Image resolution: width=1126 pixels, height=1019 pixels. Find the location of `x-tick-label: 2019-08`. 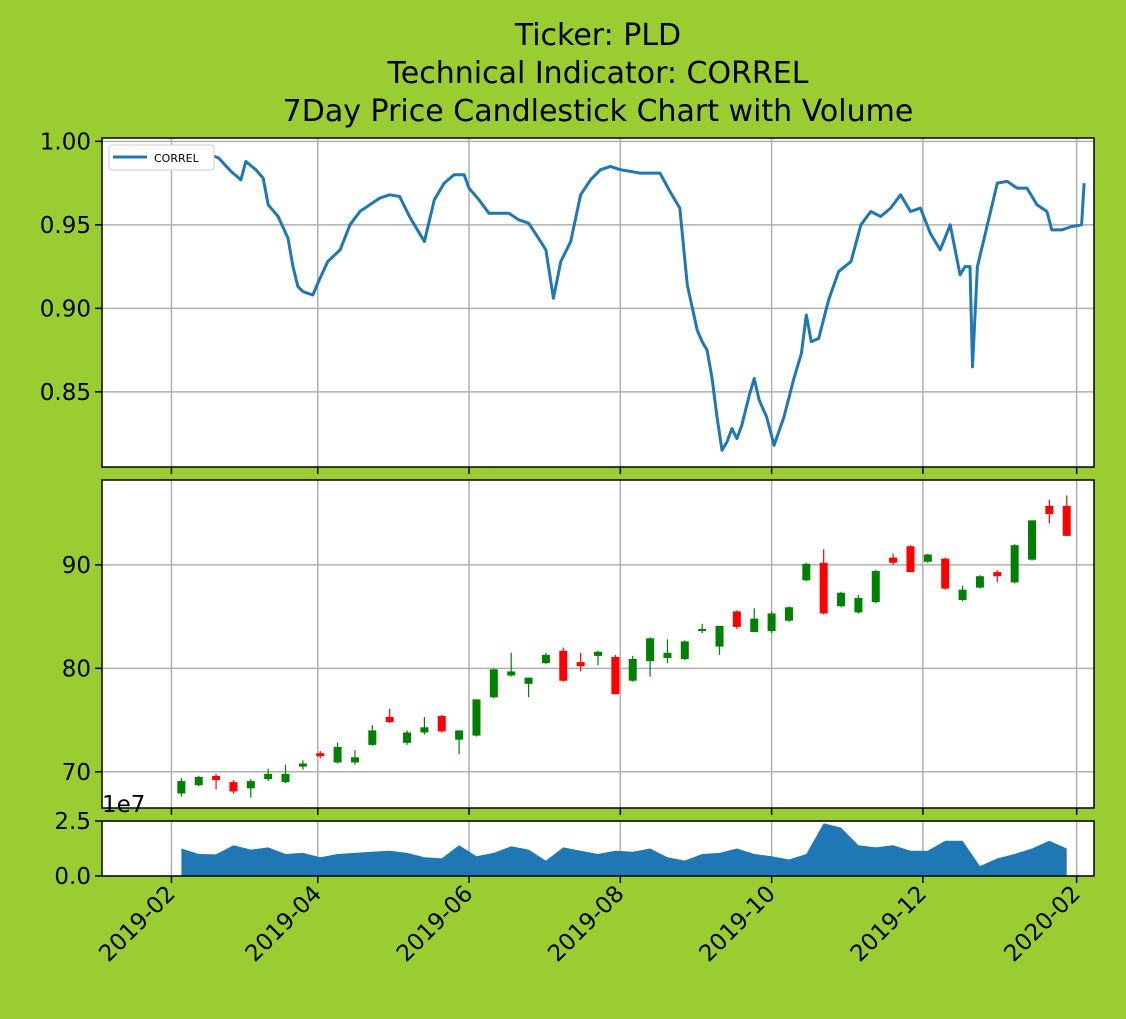

x-tick-label: 2019-08 is located at coordinates (586, 924).